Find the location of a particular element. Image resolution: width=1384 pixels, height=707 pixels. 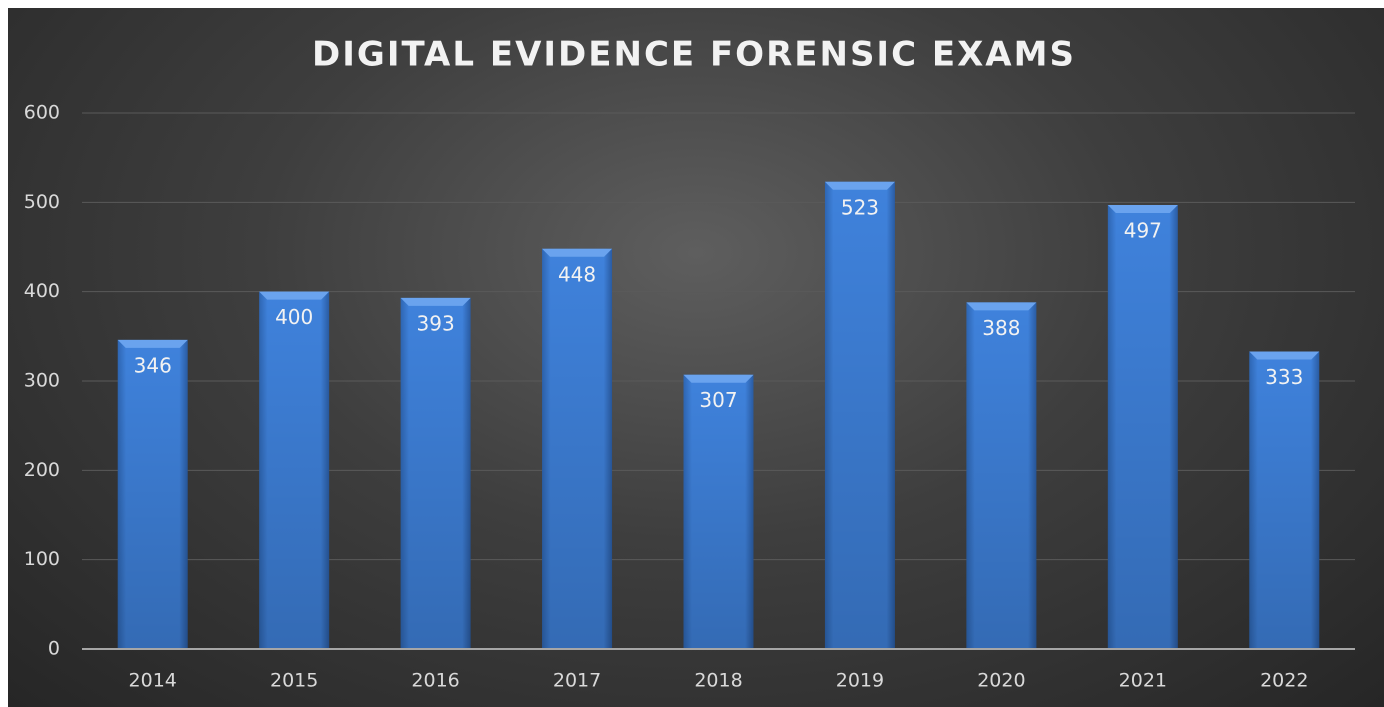

data-label: 448 is located at coordinates (577, 274).